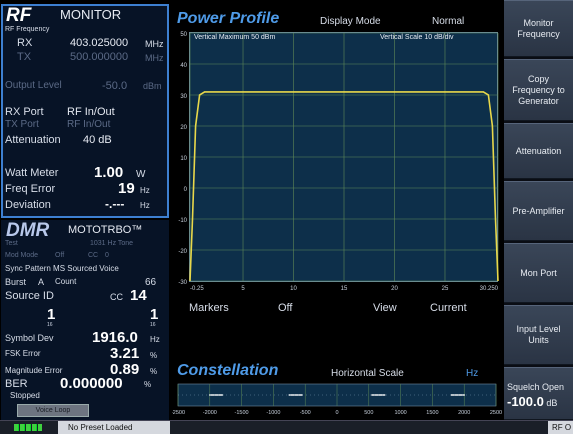 The height and width of the screenshot is (434, 573). I want to click on ber-label: BER, so click(16, 384).